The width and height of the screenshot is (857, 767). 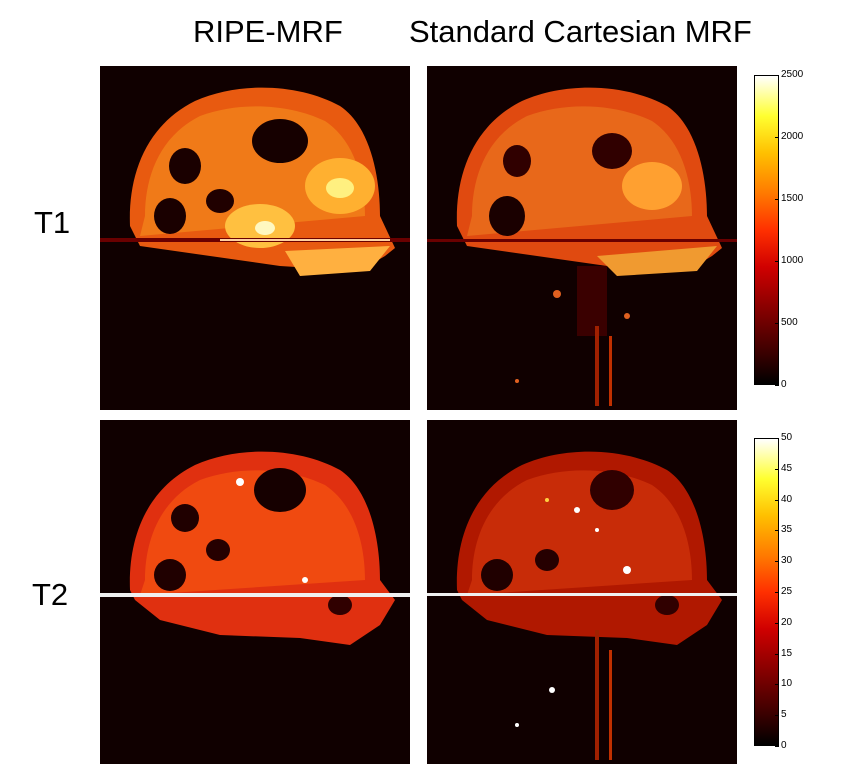 What do you see at coordinates (787, 499) in the screenshot?
I see `t2-tick-label: 40` at bounding box center [787, 499].